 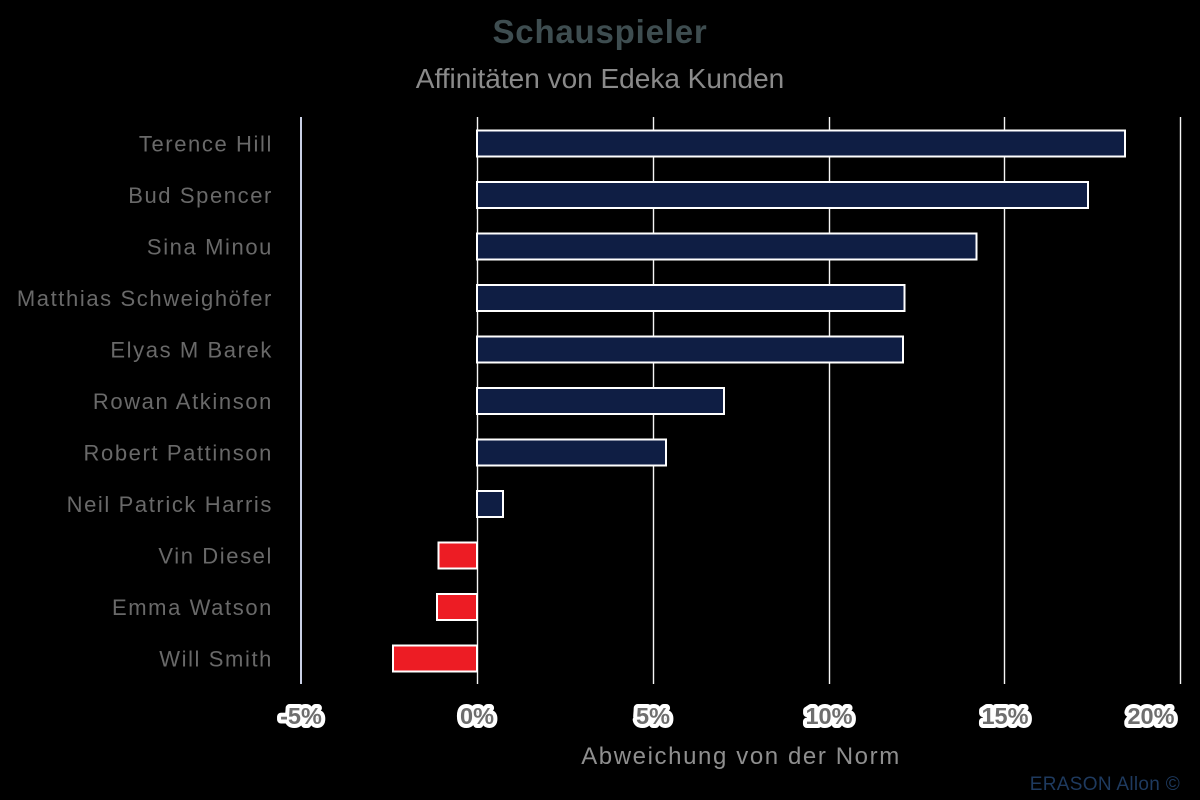 What do you see at coordinates (828, 716) in the screenshot?
I see `svg-text: 10%` at bounding box center [828, 716].